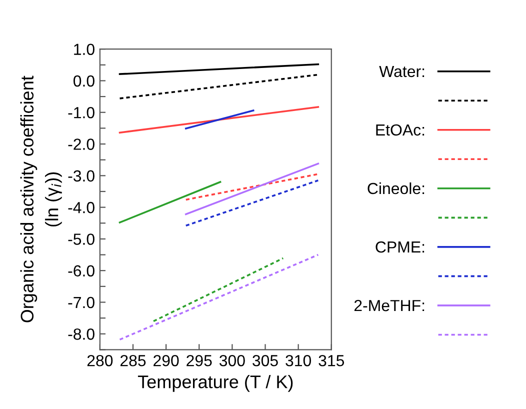 The width and height of the screenshot is (526, 409). I want to click on x-tick-label: 315, so click(331, 360).